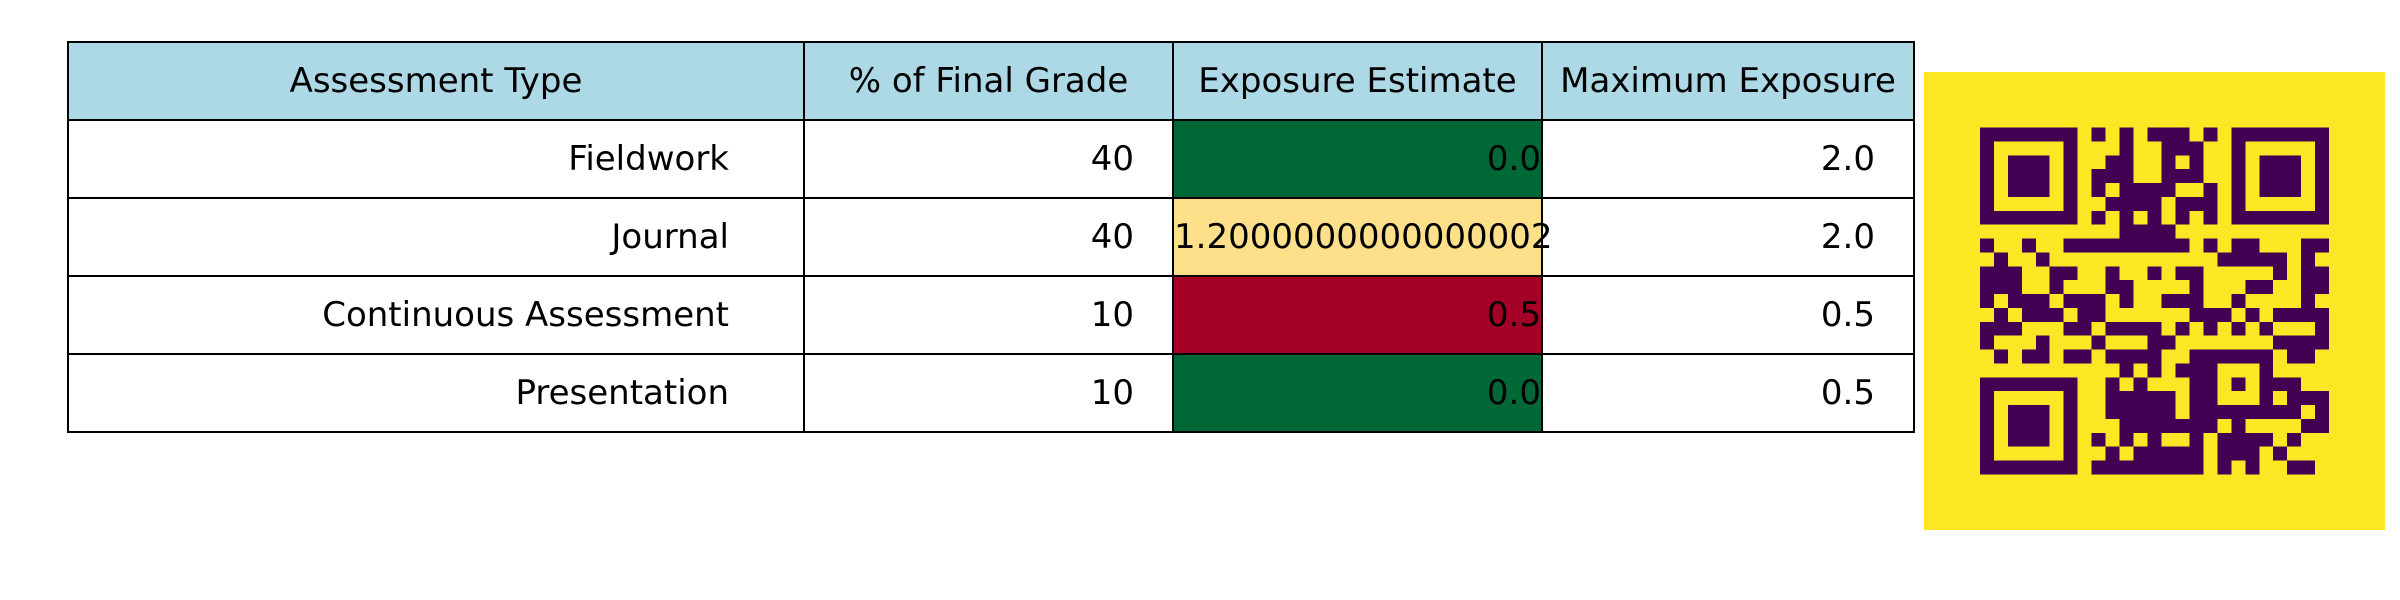  Describe the element at coordinates (1357, 315) in the screenshot. I see `exposure-estimate-cell: 0.5` at that location.